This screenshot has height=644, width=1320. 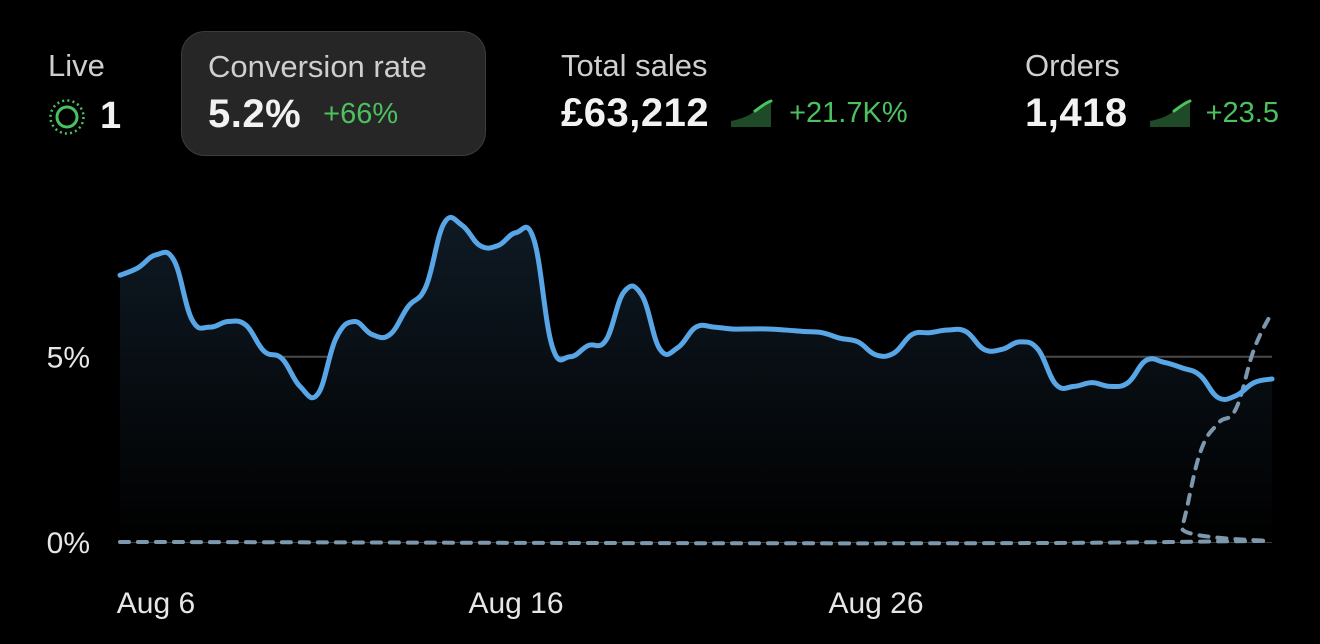 I want to click on y-tick-label: 0%, so click(x=68, y=543).